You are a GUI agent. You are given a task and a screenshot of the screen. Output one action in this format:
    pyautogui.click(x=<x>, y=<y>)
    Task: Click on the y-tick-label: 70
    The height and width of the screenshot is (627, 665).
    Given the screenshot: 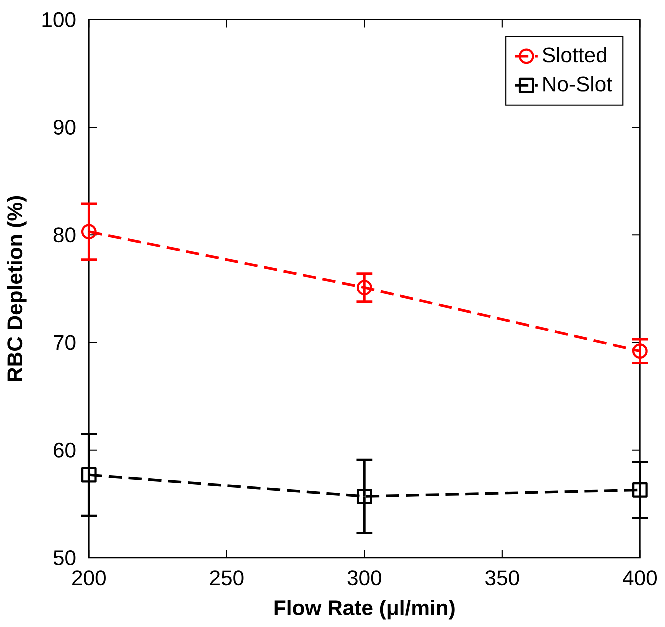 What is the action you would take?
    pyautogui.click(x=65, y=342)
    